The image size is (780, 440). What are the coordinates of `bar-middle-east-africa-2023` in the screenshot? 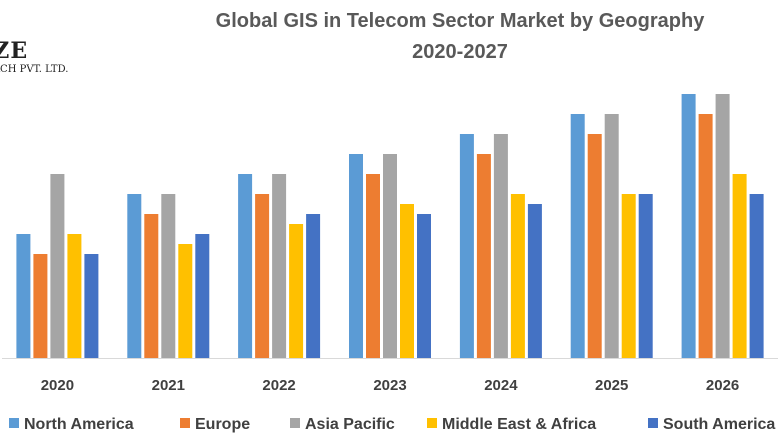 It's located at (407, 281).